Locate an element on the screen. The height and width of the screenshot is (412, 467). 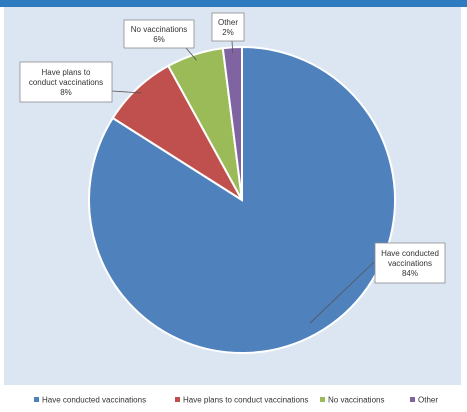
callout-box-no-vaccinations is located at coordinates (159, 34).